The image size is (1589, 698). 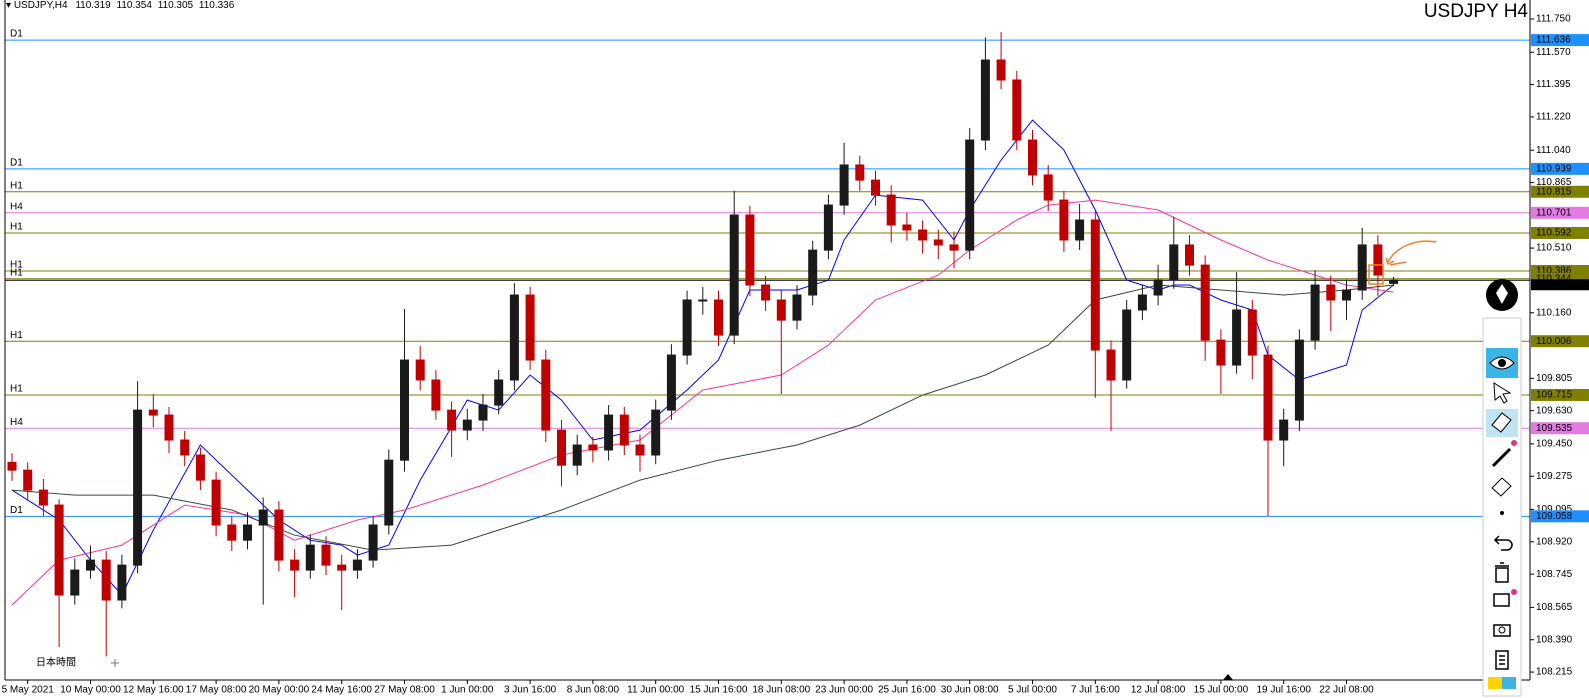 What do you see at coordinates (719, 690) in the screenshot?
I see `x-tick-label: 15 Jun 16:00` at bounding box center [719, 690].